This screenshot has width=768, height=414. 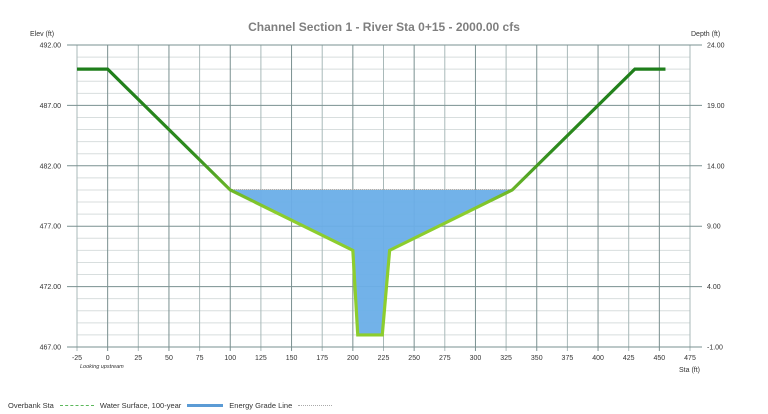 I want to click on svg-text: -1.00, so click(x=715, y=348).